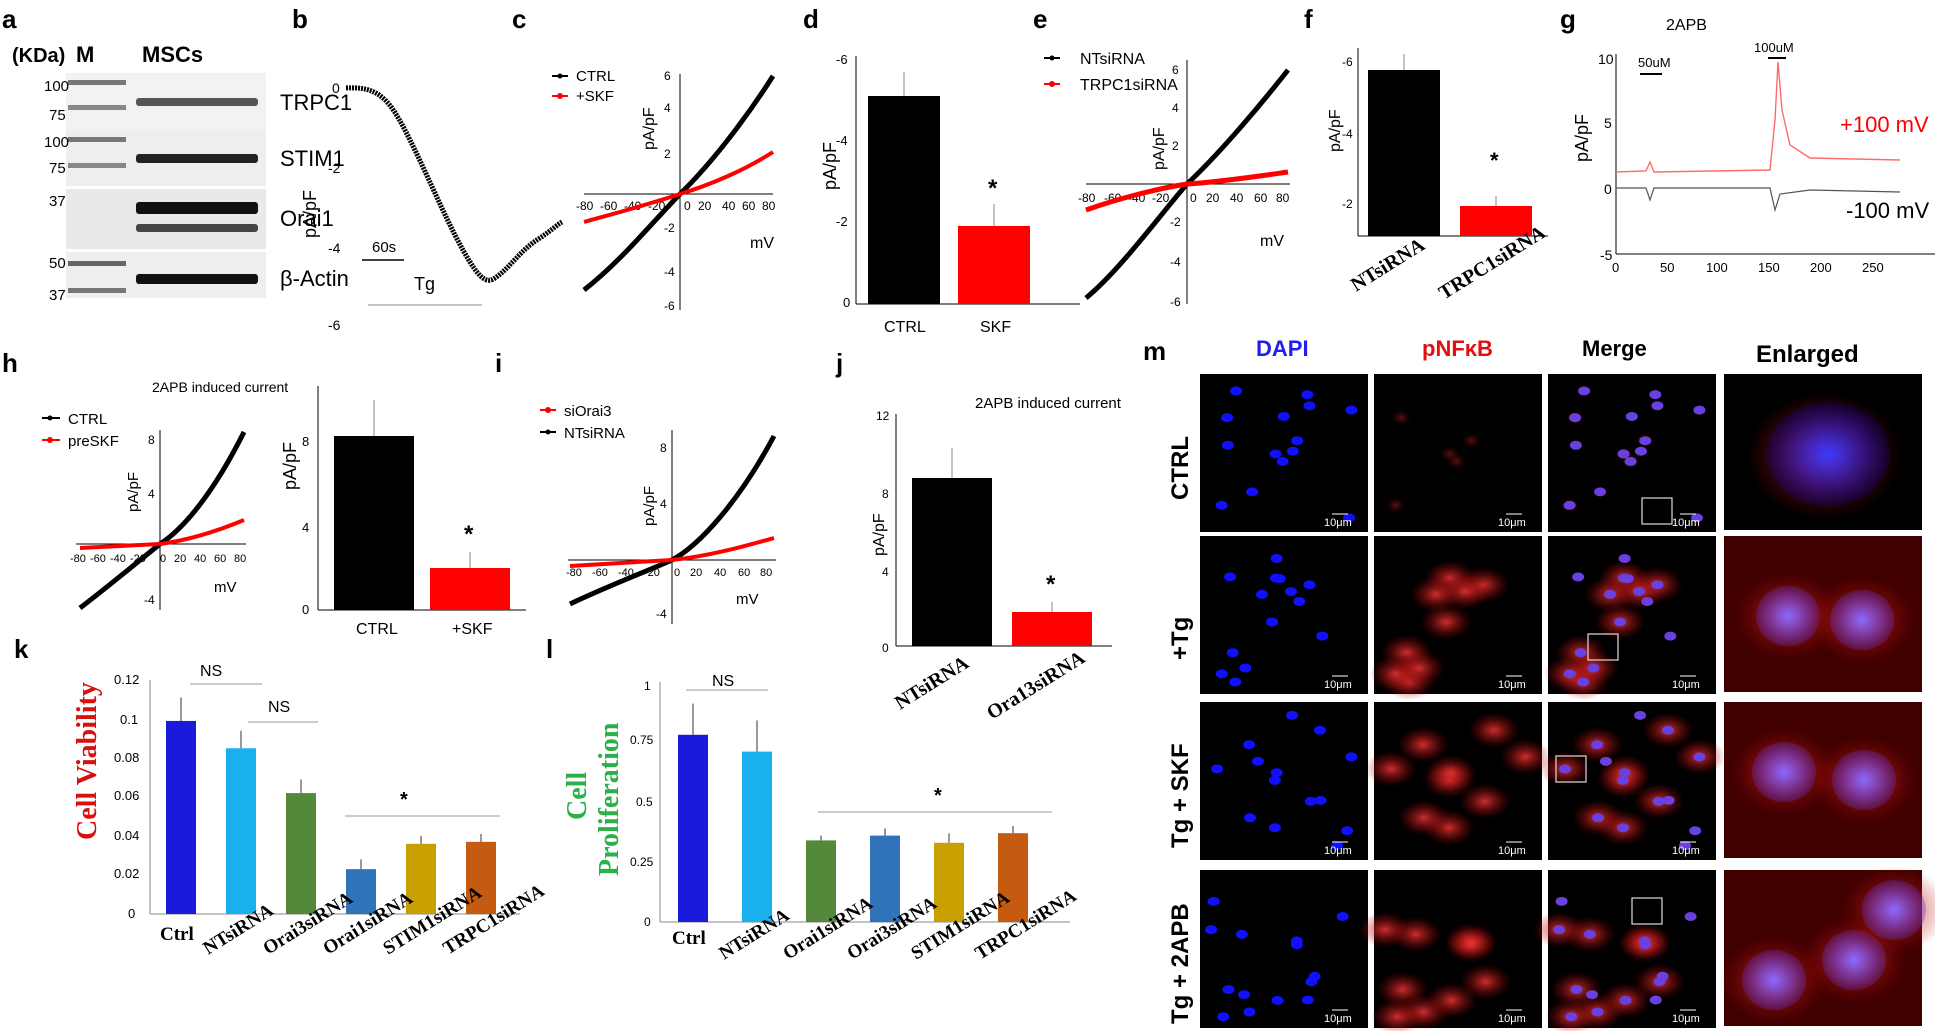 The height and width of the screenshot is (1031, 1935). I want to click on g-xtick: 150, so click(1769, 267).